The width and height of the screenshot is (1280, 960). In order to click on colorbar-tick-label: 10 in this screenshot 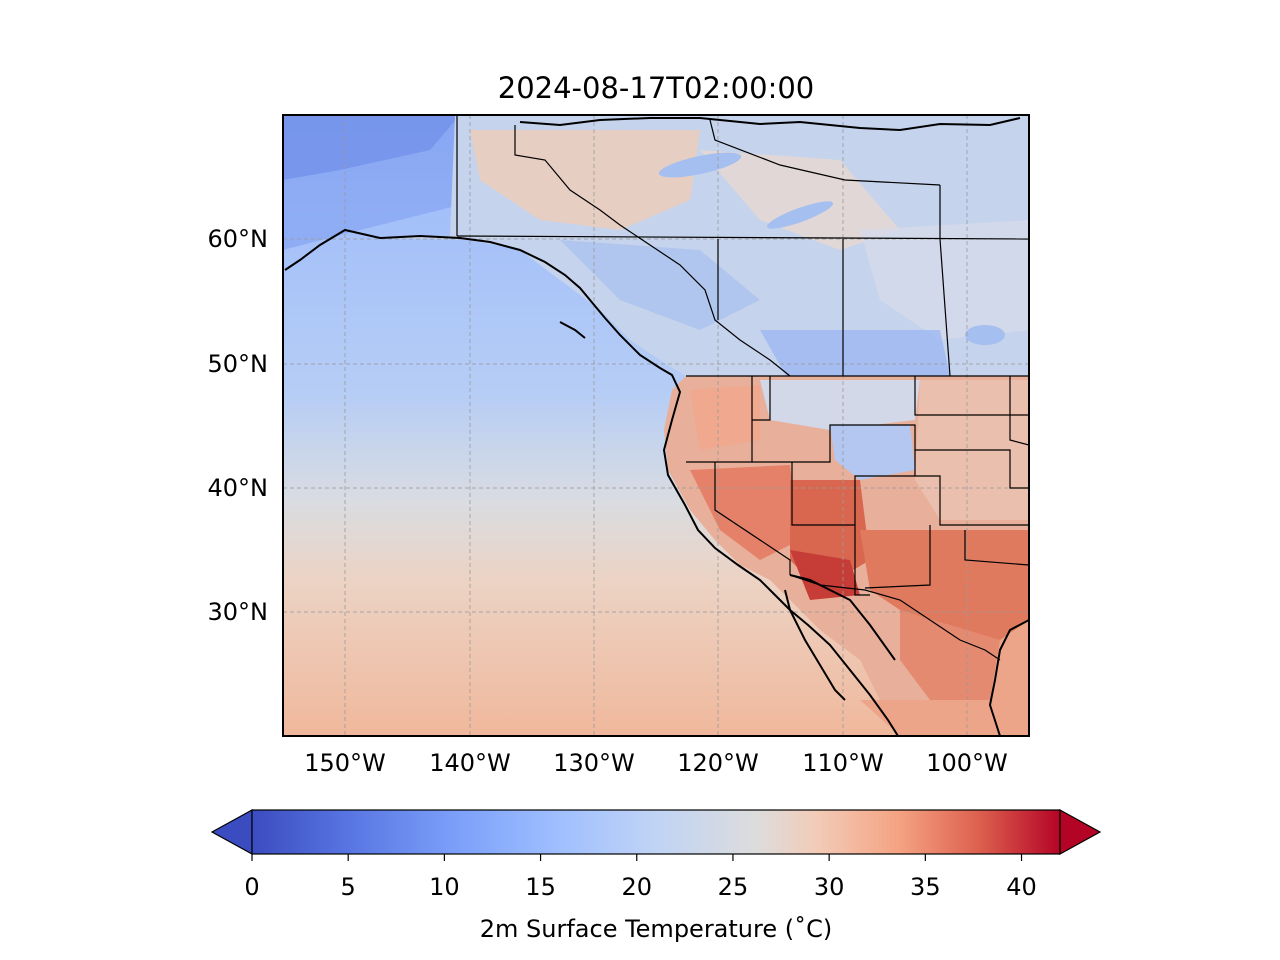, I will do `click(444, 887)`.